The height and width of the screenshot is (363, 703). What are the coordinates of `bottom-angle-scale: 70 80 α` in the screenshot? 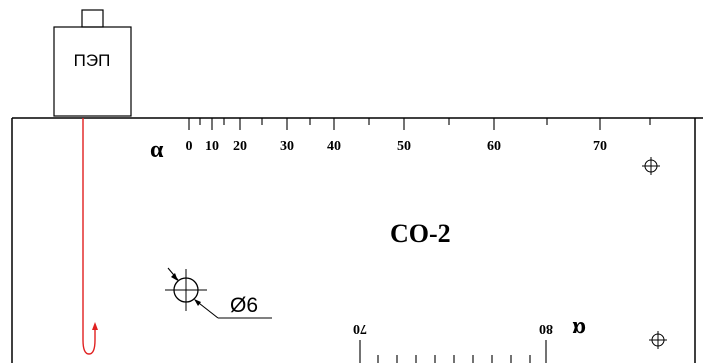 It's located at (469, 339).